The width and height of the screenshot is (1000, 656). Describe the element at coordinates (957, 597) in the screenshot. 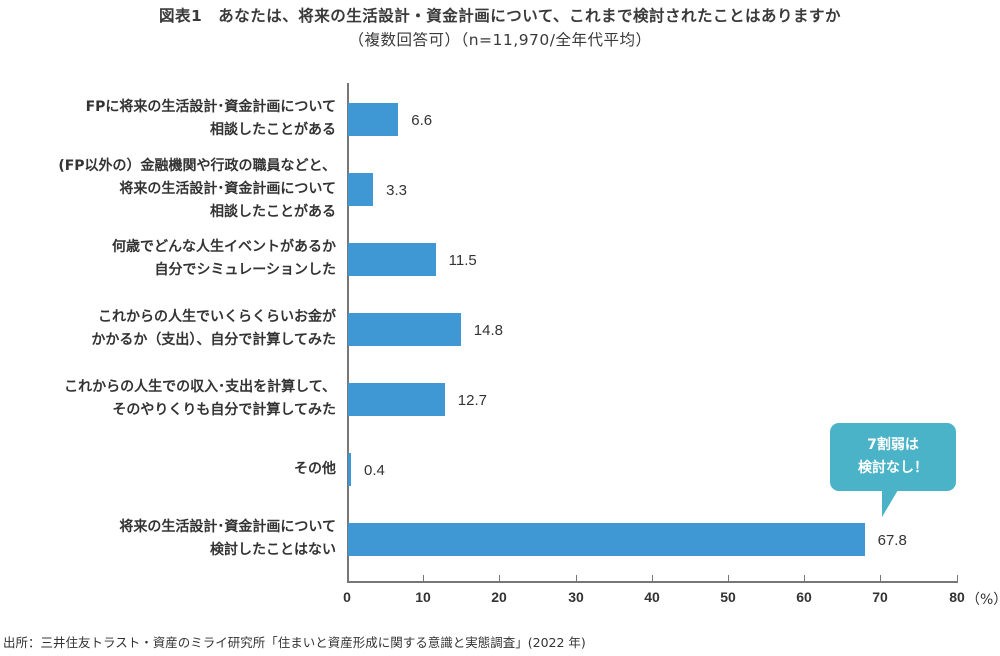

I see `x-tick-label: 80` at that location.